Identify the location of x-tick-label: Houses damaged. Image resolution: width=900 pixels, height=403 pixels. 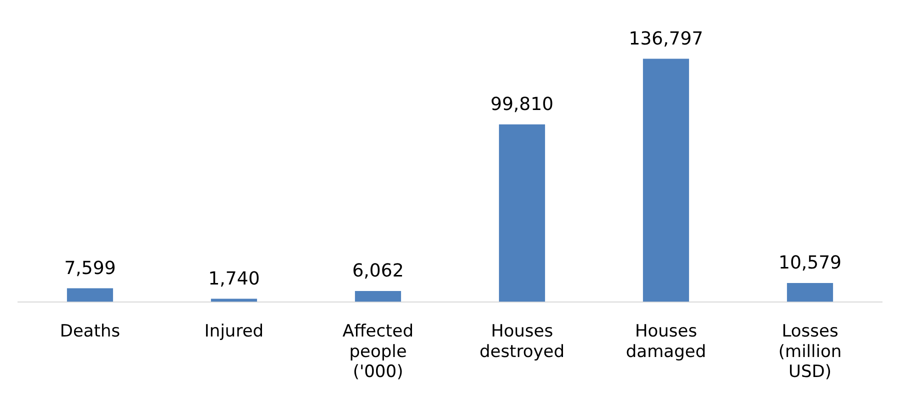
(666, 341).